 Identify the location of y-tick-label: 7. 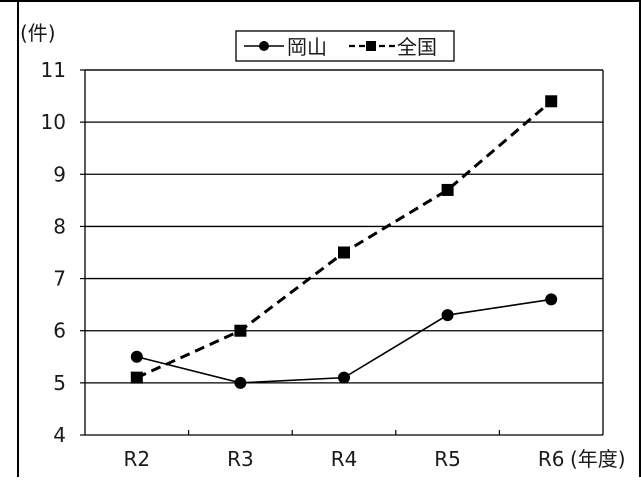
(59, 279).